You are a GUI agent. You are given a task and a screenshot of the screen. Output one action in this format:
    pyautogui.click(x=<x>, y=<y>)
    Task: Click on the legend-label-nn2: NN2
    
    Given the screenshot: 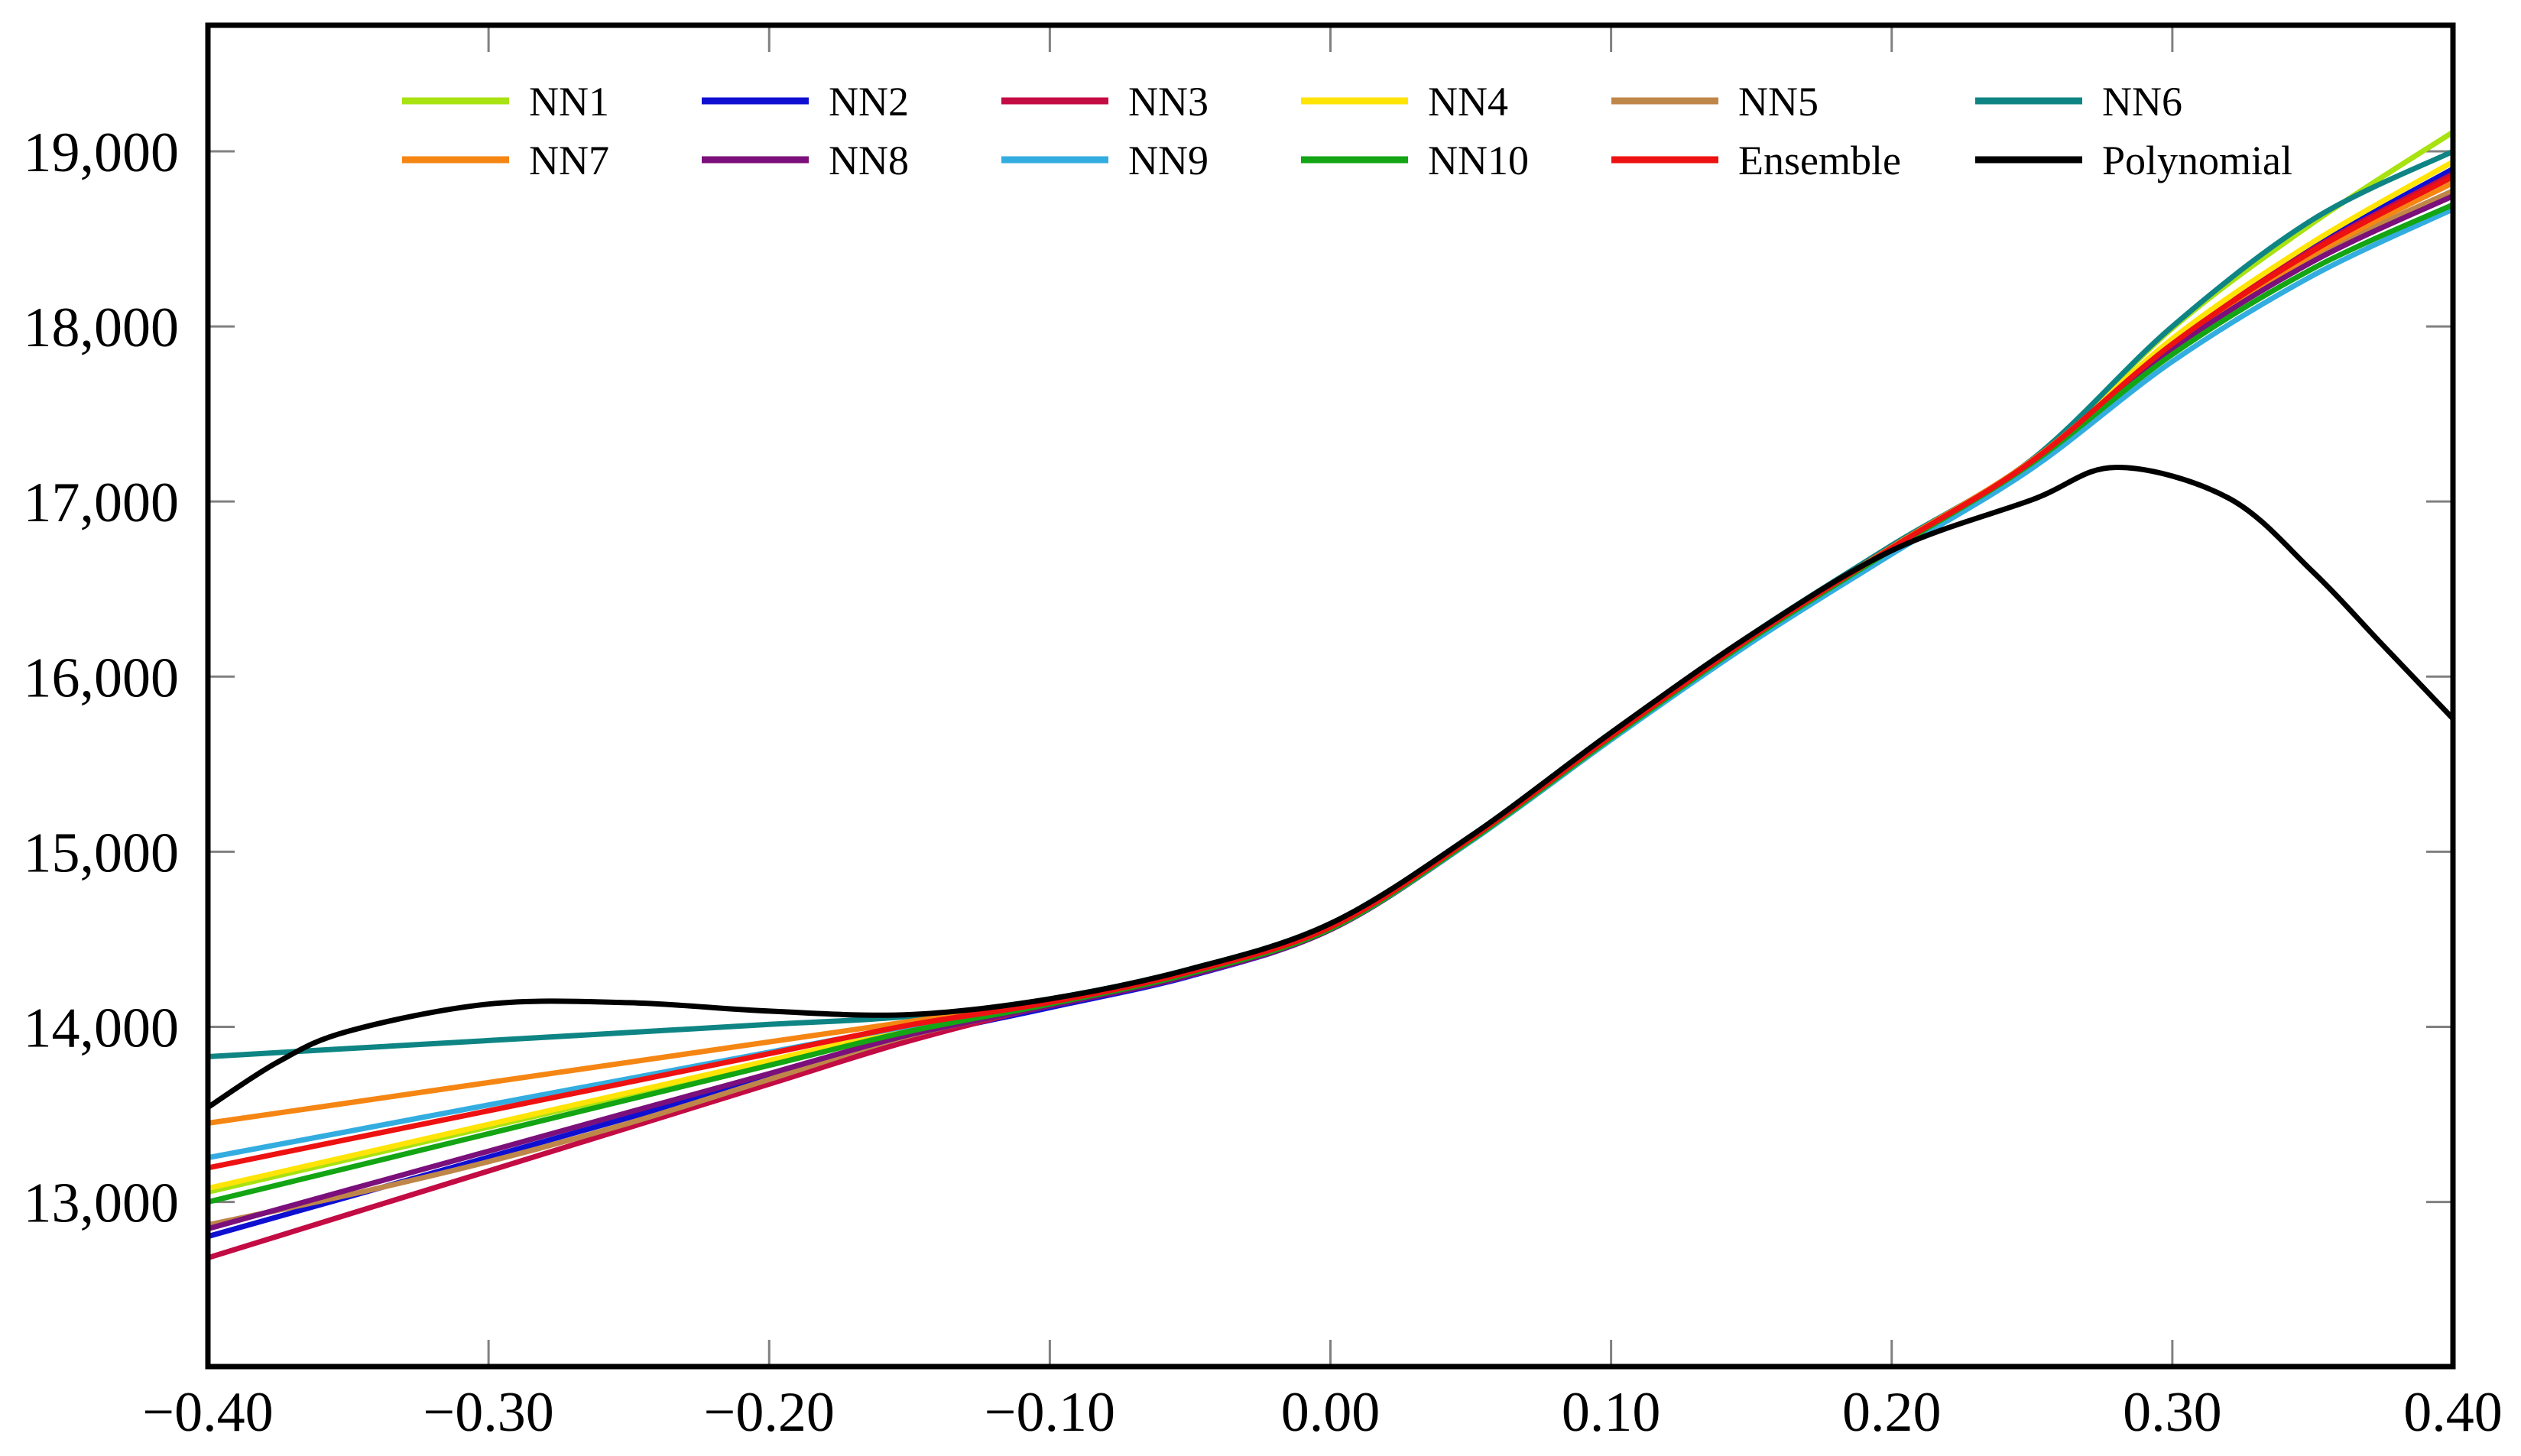 What is the action you would take?
    pyautogui.click(x=869, y=102)
    